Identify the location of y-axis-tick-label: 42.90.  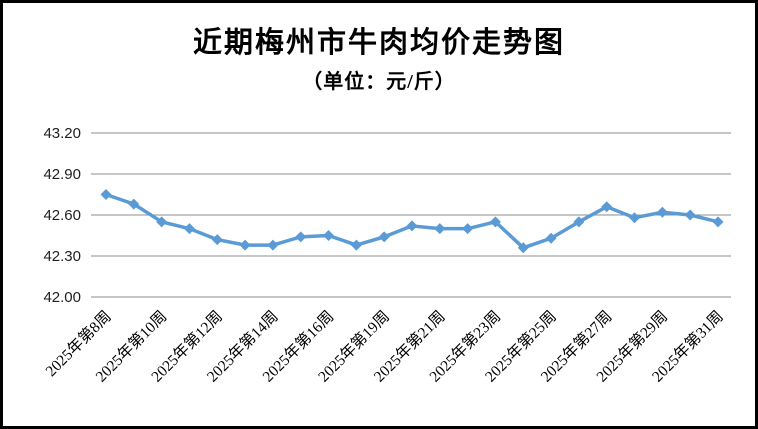
(62, 174).